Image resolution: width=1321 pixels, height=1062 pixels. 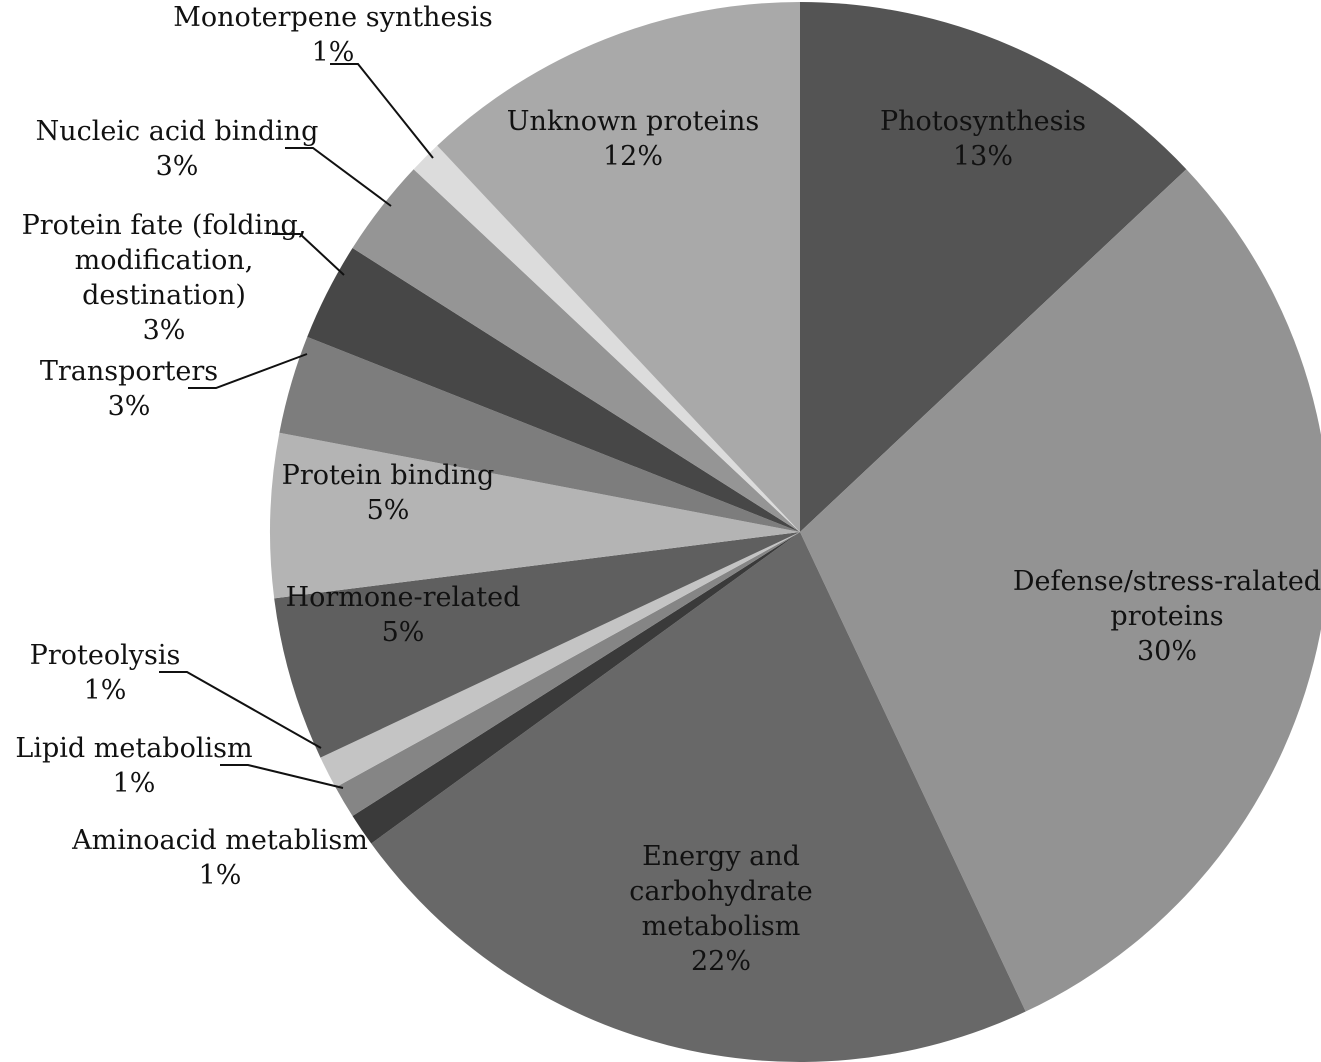 What do you see at coordinates (219, 840) in the screenshot?
I see `slice-name: Aminoacid metablism` at bounding box center [219, 840].